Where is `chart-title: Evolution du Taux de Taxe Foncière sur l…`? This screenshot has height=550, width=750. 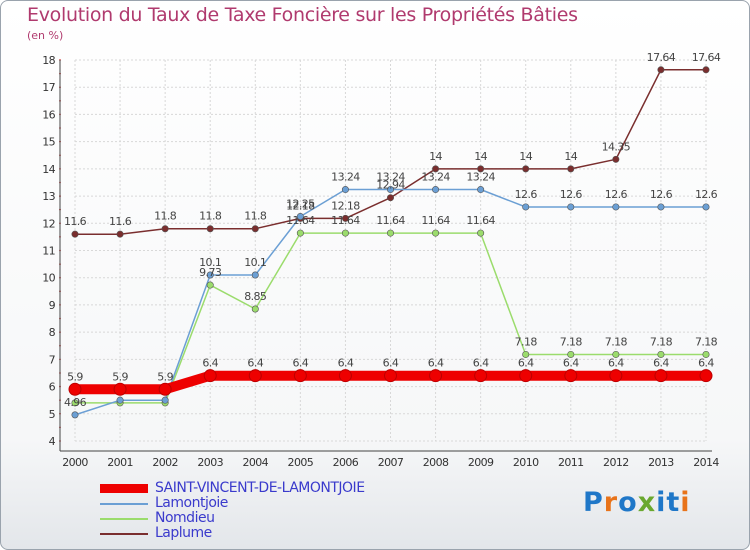
chart-title: Evolution du Taux de Taxe Foncière sur l… is located at coordinates (302, 15).